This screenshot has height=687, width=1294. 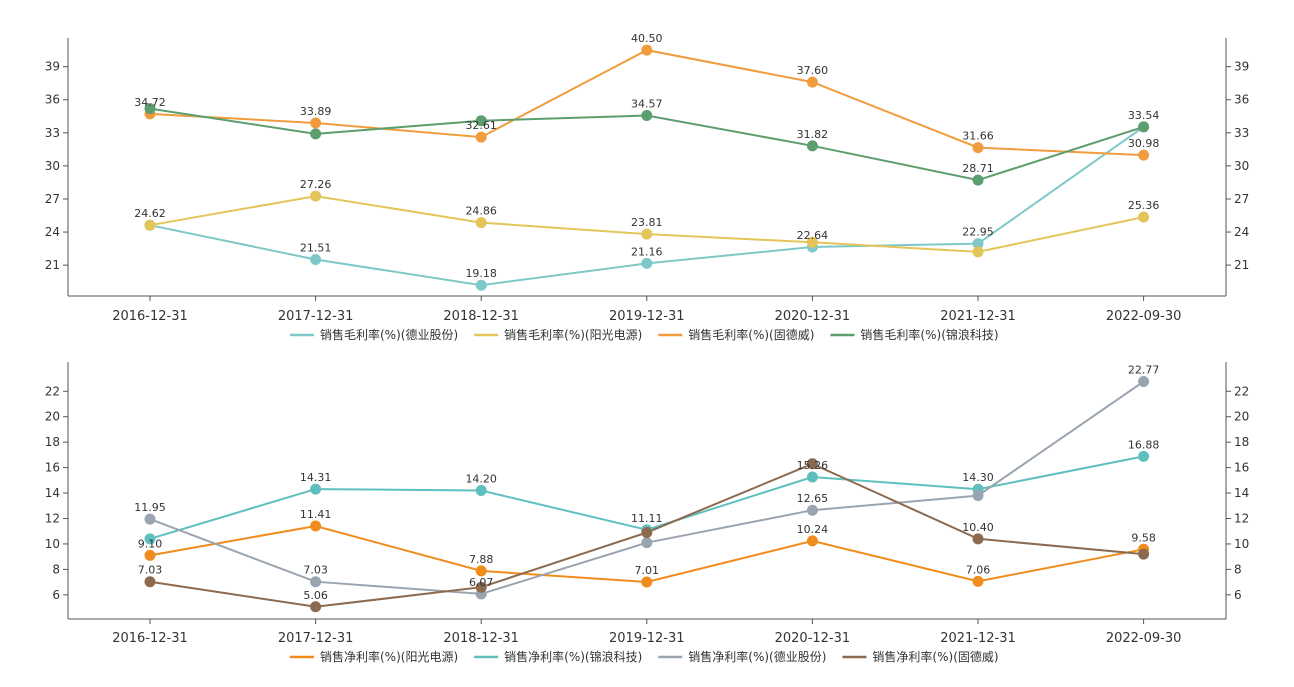 I want to click on y-tick-label-right: 12, so click(x=1241, y=518).